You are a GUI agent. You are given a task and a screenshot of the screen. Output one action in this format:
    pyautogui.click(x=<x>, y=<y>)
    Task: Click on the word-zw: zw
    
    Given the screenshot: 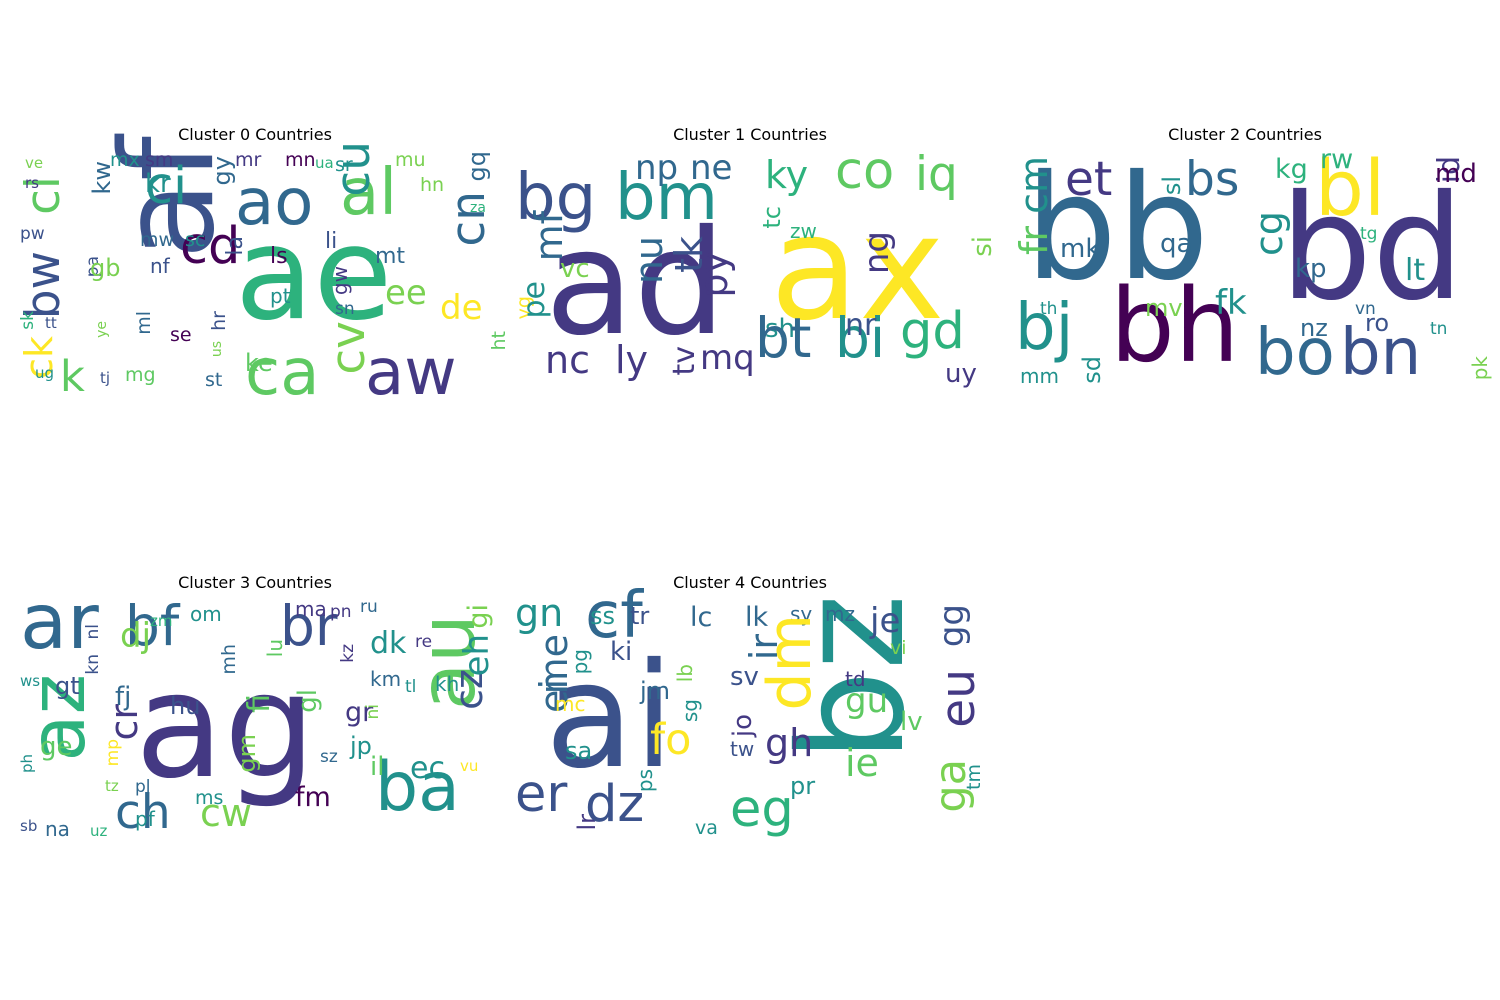 What is the action you would take?
    pyautogui.click(x=803, y=231)
    